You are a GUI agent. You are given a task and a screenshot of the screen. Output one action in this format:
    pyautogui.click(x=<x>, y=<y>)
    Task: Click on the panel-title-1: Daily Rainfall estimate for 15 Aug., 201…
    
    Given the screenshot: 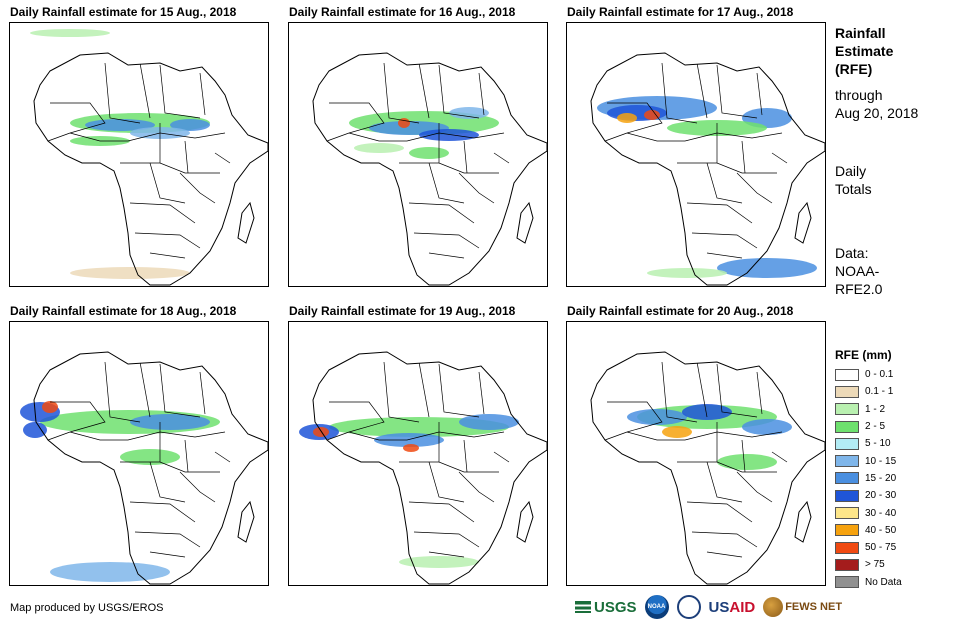 What is the action you would take?
    pyautogui.click(x=123, y=12)
    